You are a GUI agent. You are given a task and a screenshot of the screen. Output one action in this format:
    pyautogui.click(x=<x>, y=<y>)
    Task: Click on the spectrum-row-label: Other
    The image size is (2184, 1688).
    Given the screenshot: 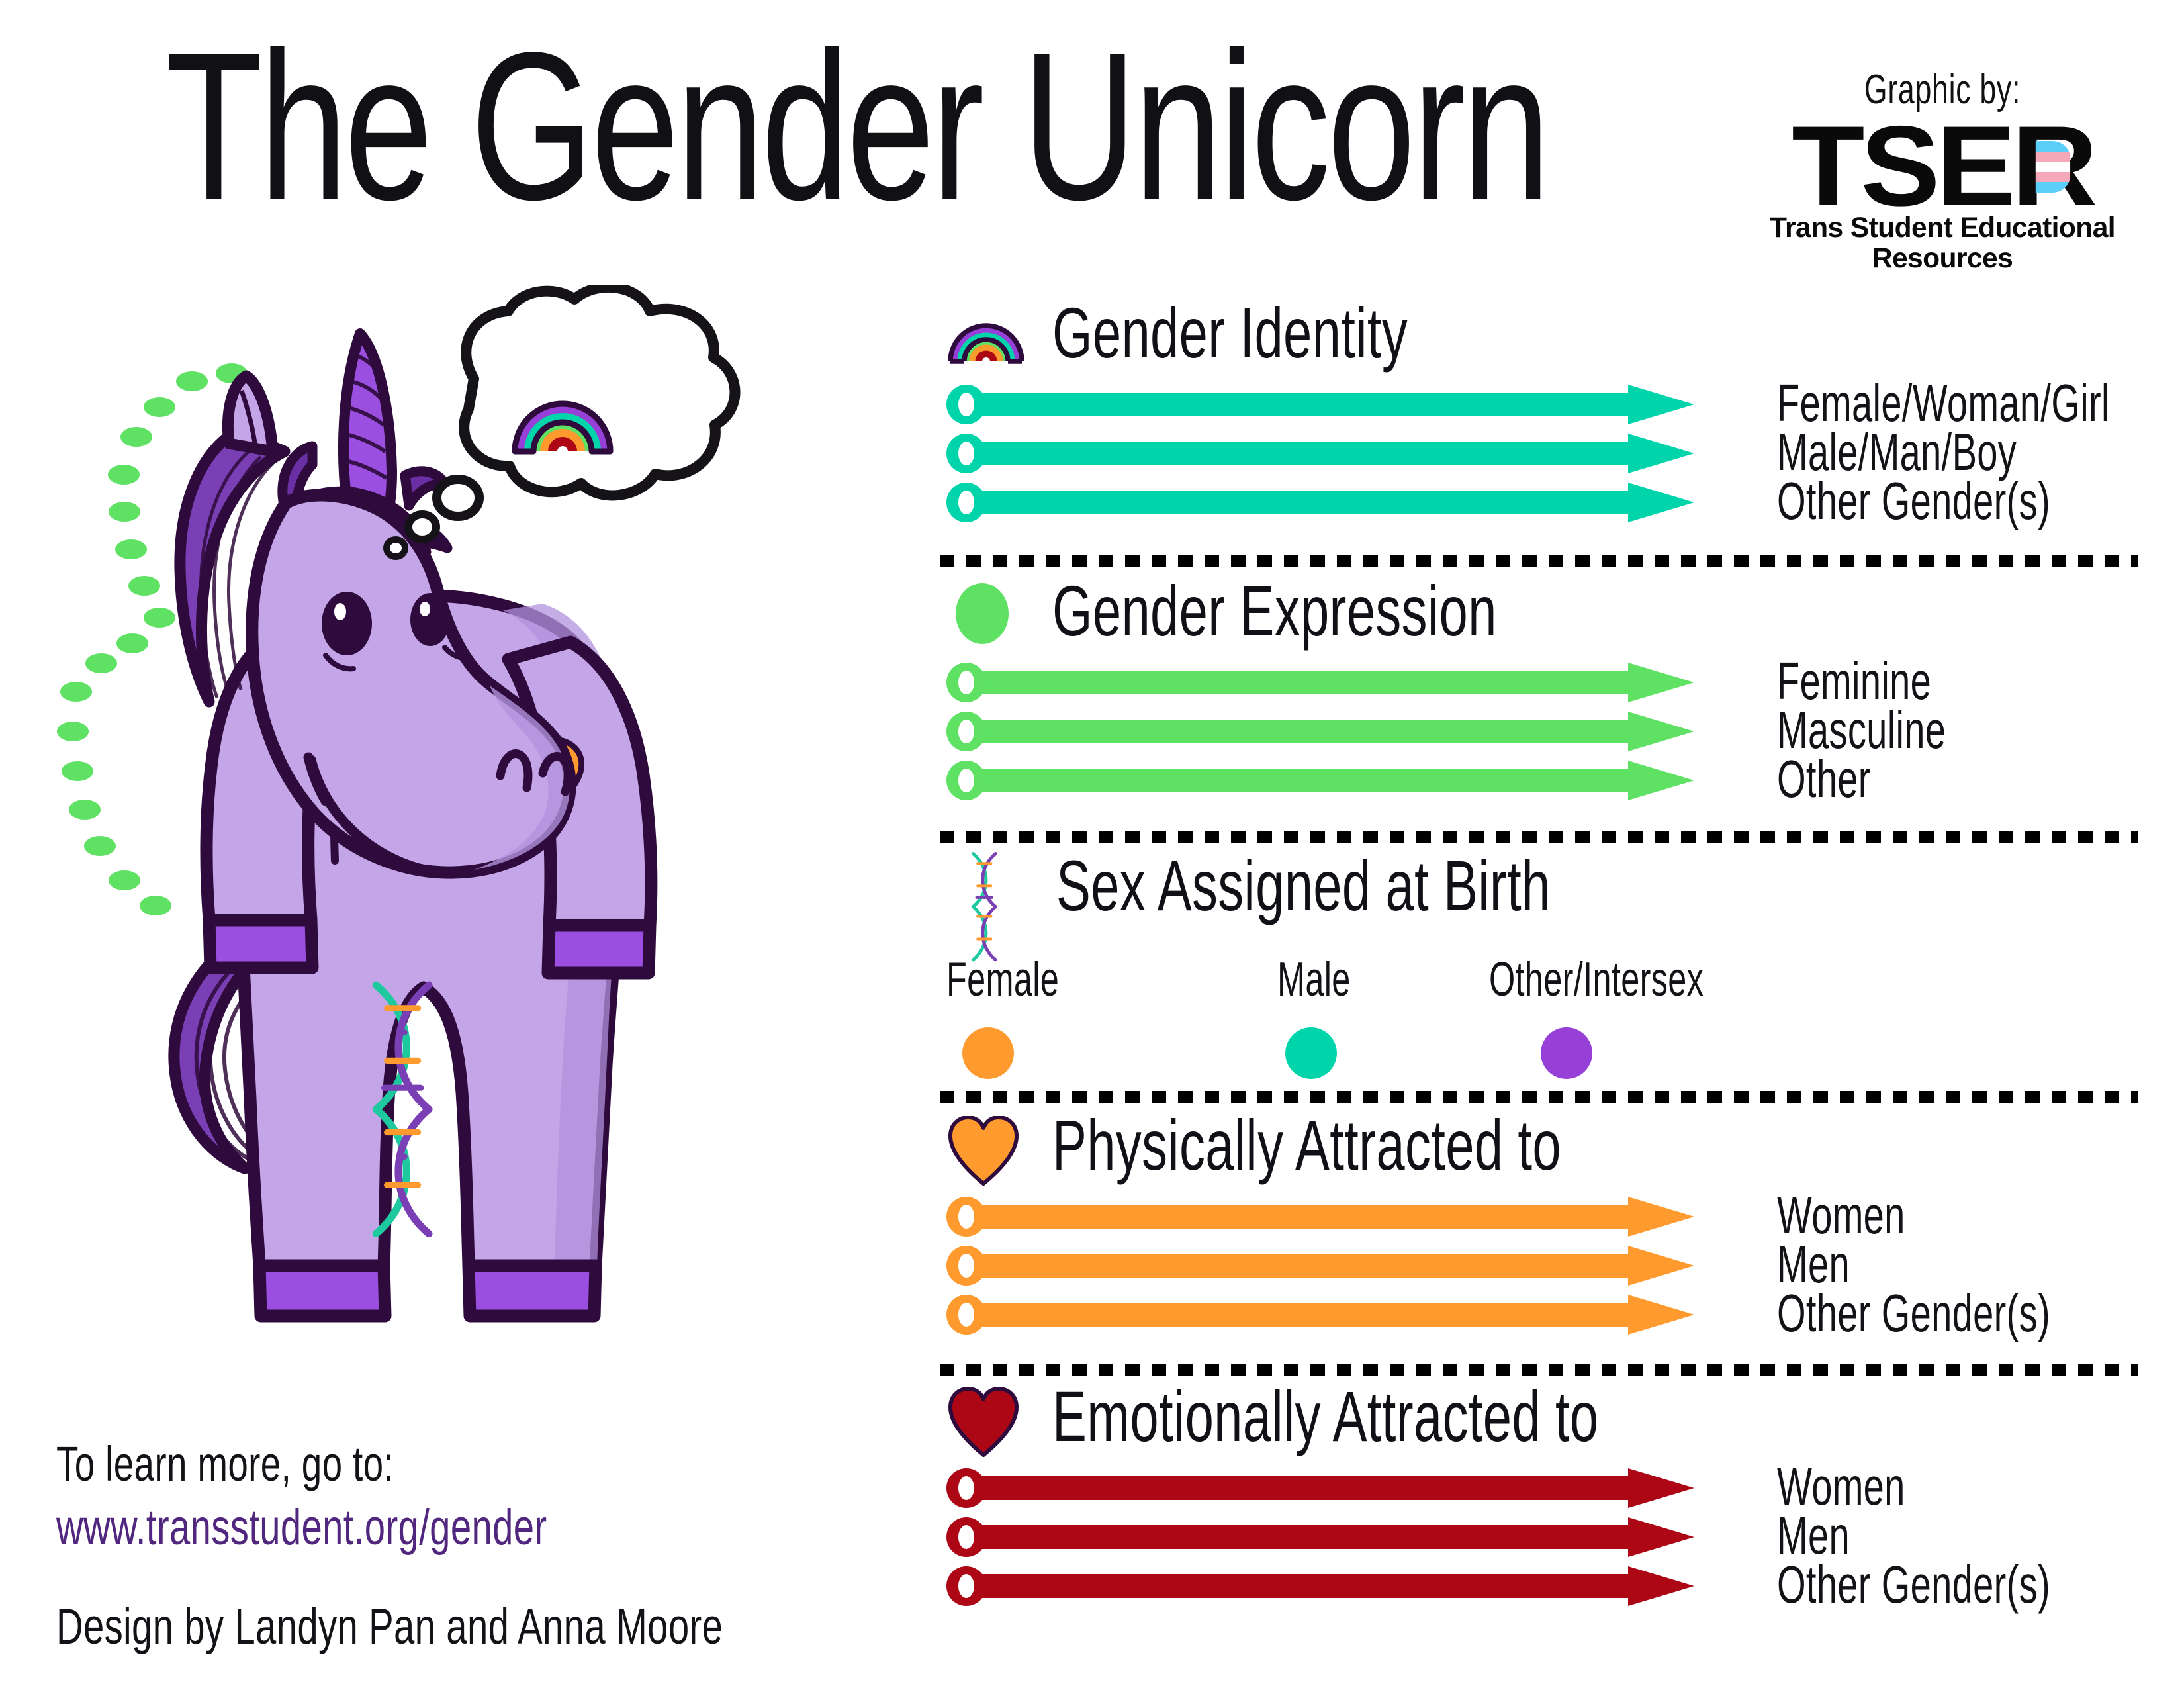 What is the action you would take?
    pyautogui.click(x=1824, y=778)
    